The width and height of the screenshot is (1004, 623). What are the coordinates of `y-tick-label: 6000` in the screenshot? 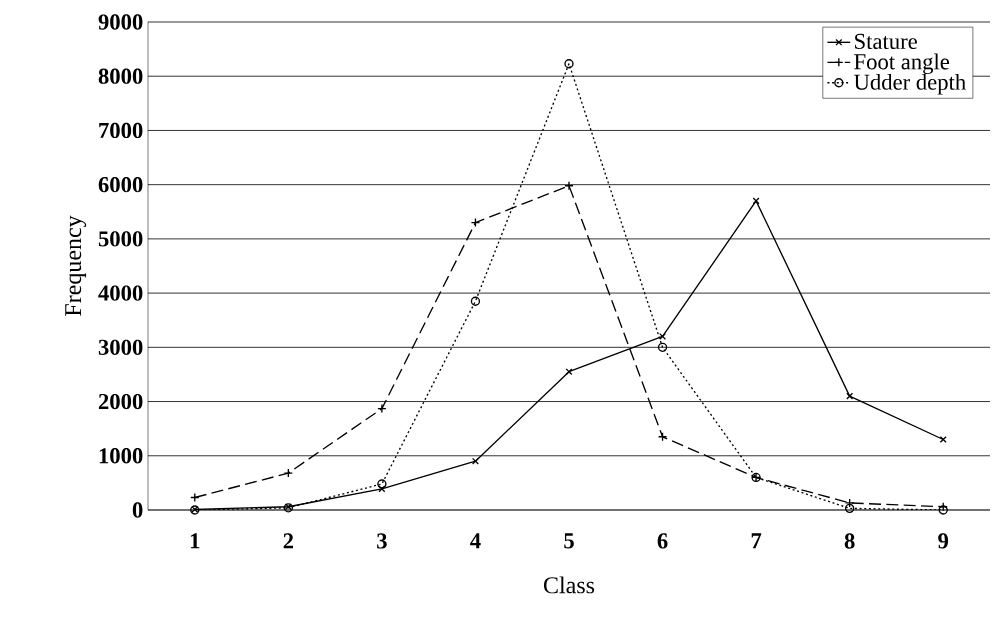 It's located at (120, 185).